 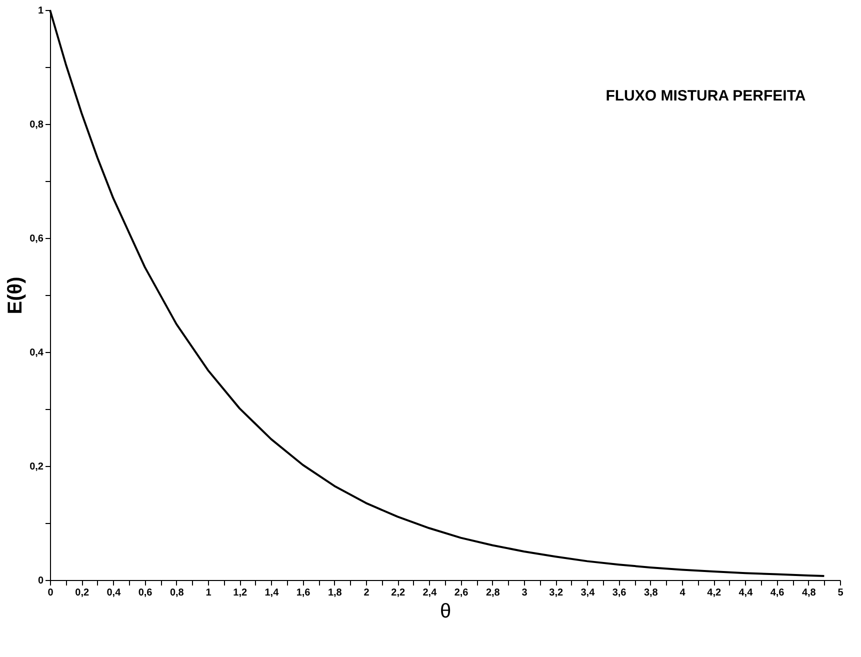 What do you see at coordinates (746, 593) in the screenshot?
I see `x-tick-label: 4,4` at bounding box center [746, 593].